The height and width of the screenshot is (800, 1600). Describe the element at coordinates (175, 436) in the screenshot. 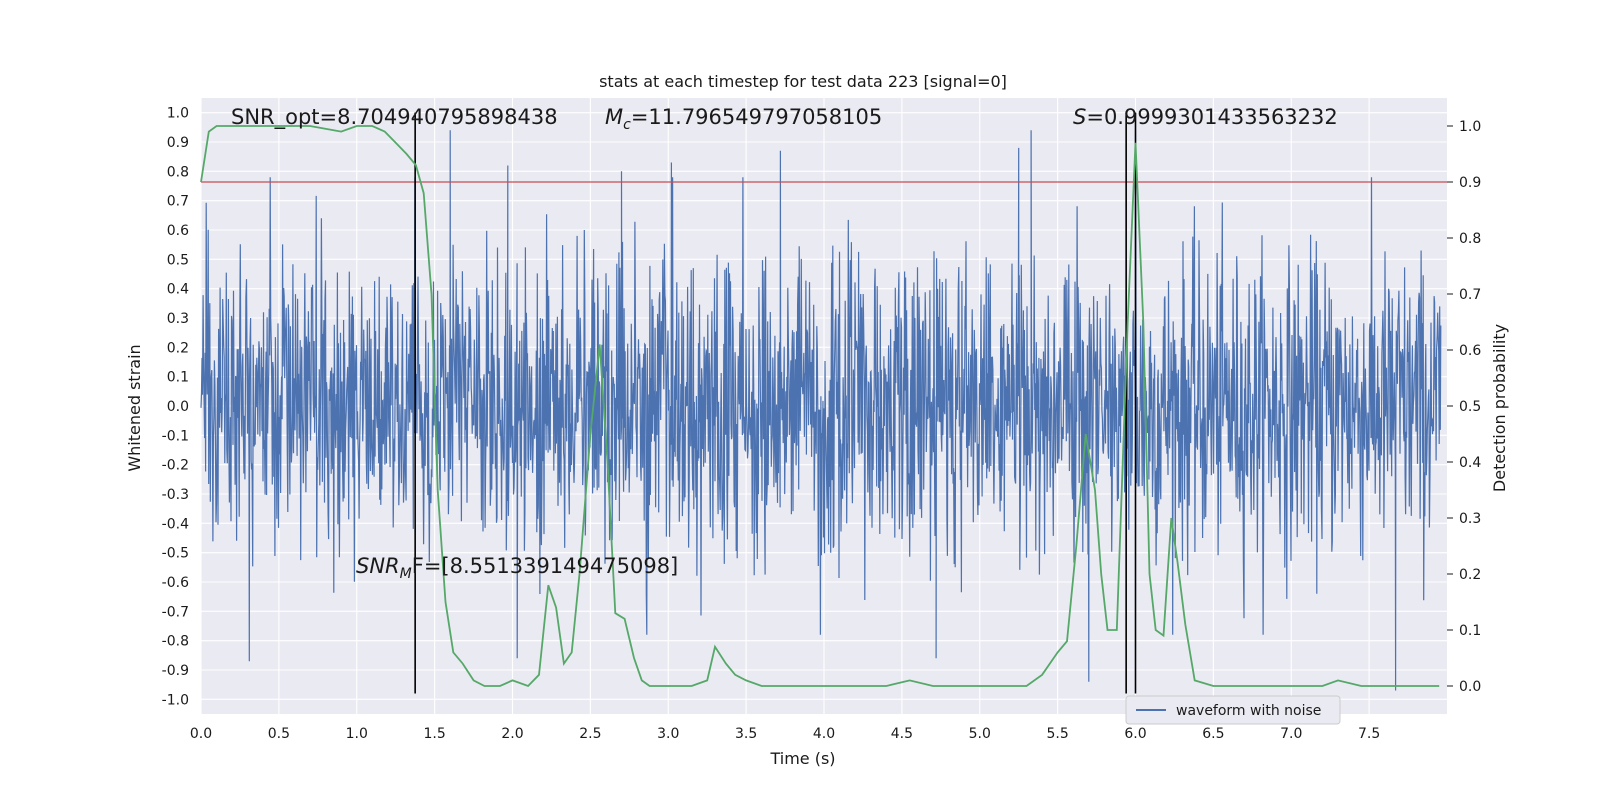

I see `y-left-tick-label: -0.1` at that location.